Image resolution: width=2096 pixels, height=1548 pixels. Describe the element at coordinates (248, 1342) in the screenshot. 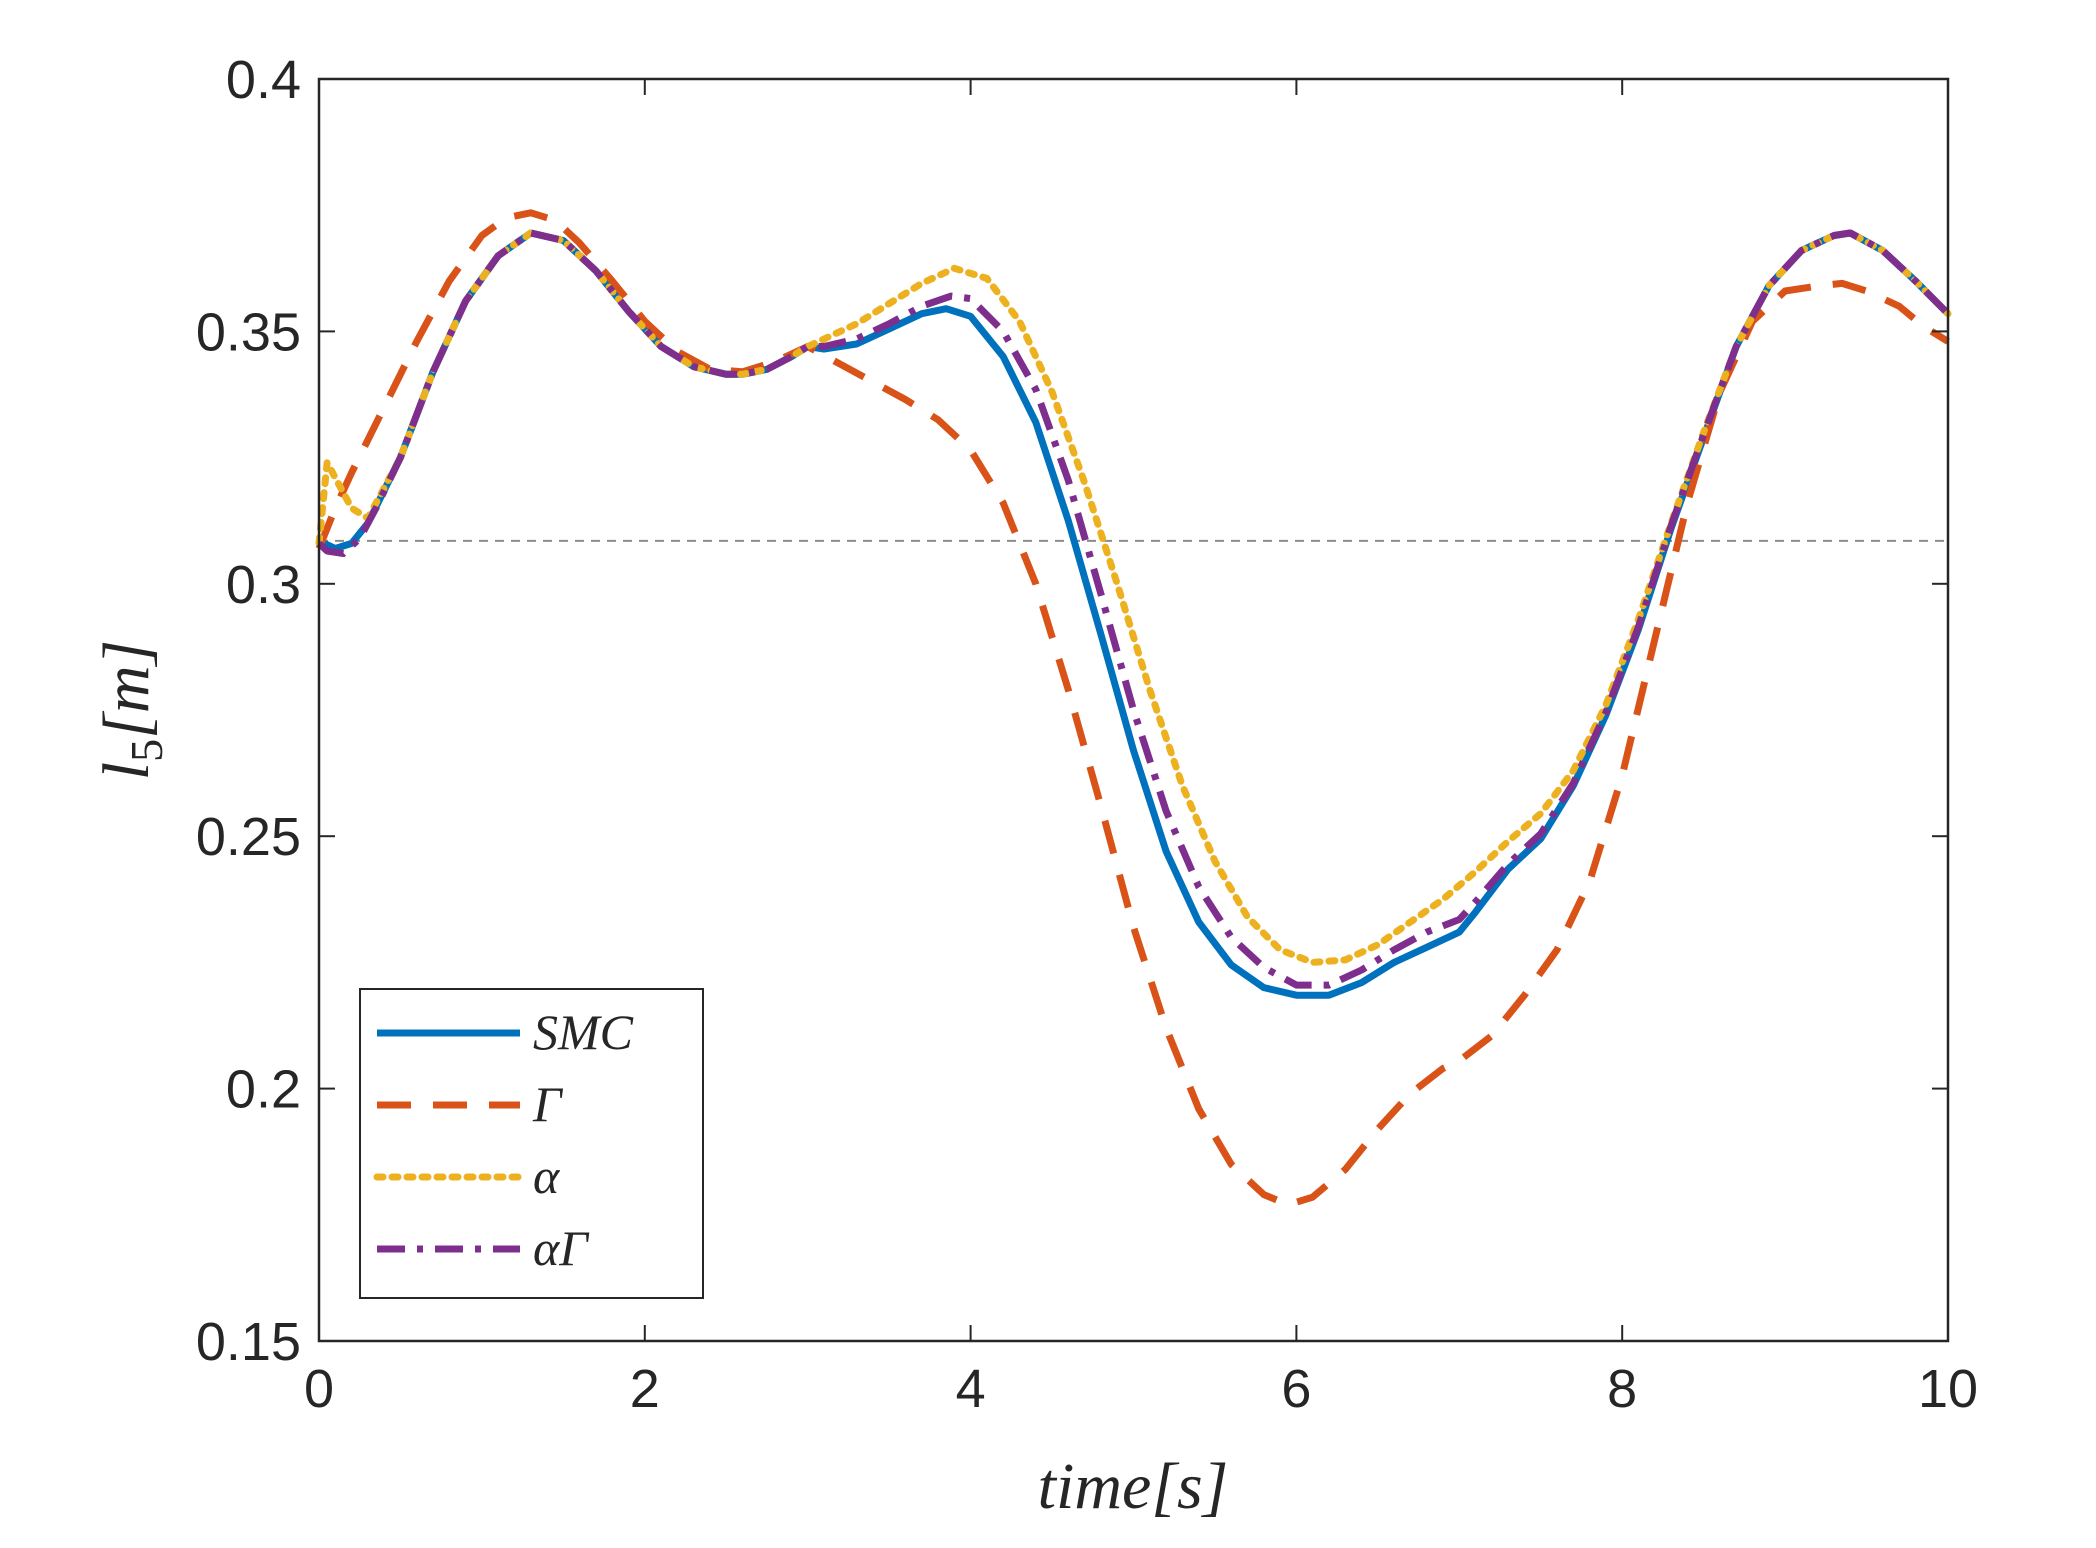

I see `y-tick-label: 0.15` at that location.